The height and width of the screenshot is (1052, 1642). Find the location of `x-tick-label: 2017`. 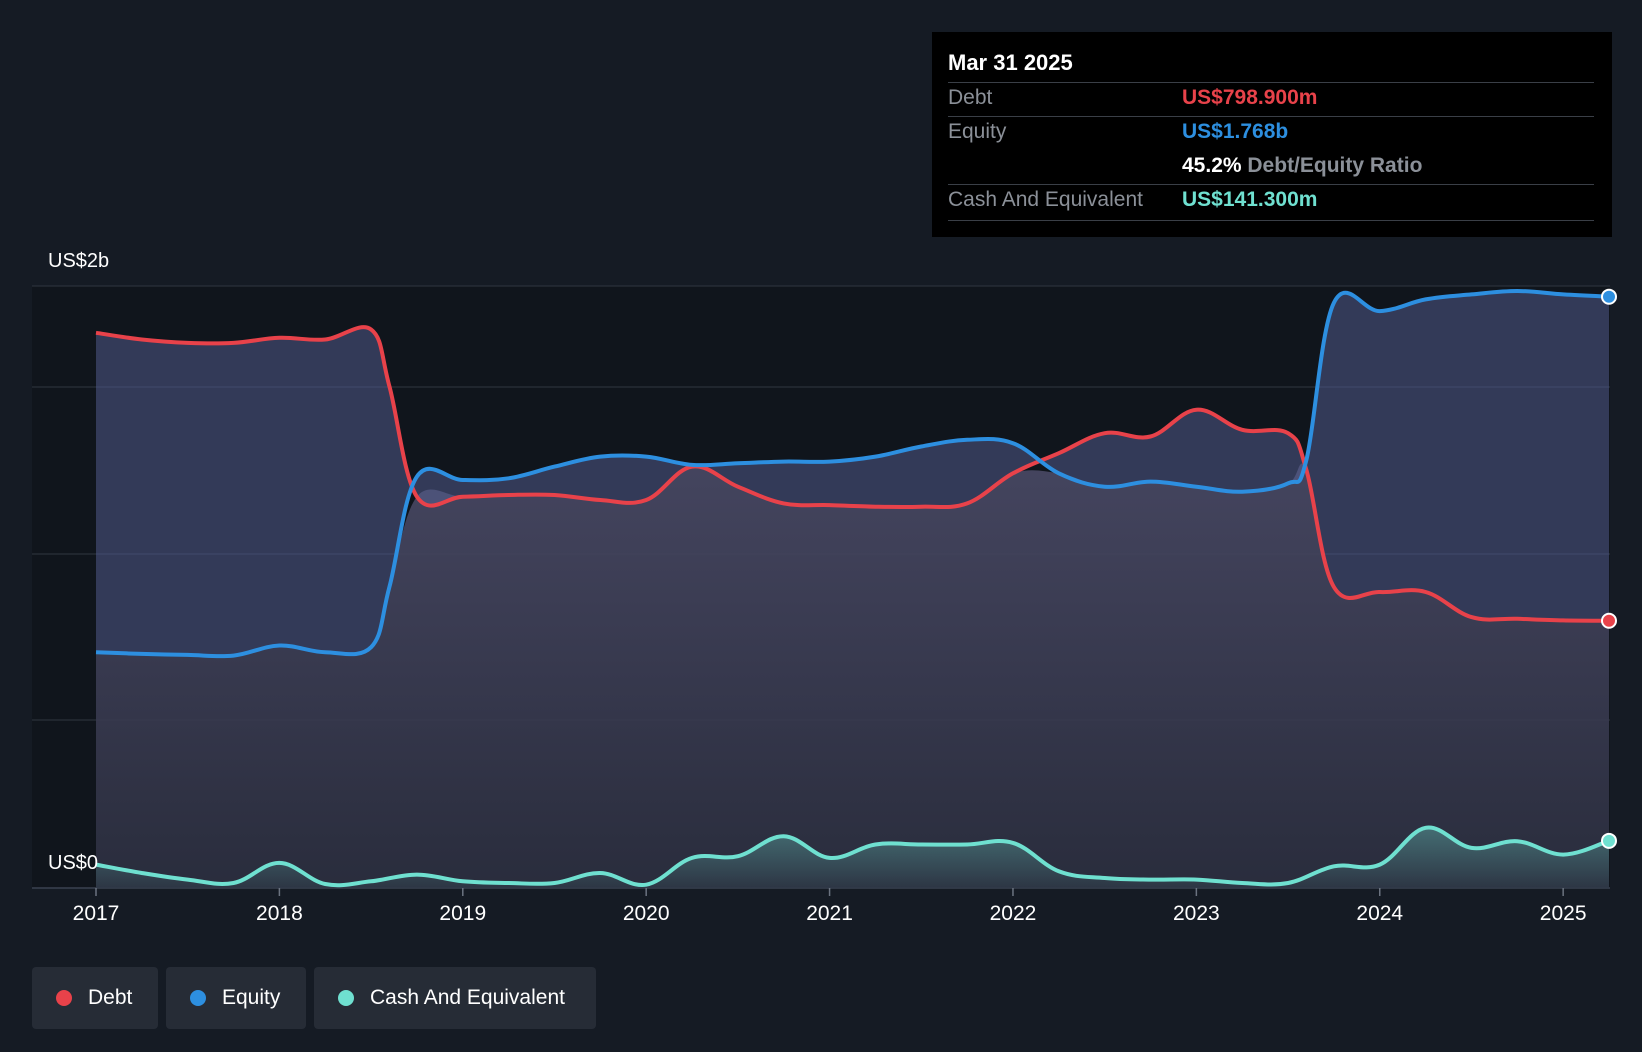

x-tick-label: 2017 is located at coordinates (96, 913).